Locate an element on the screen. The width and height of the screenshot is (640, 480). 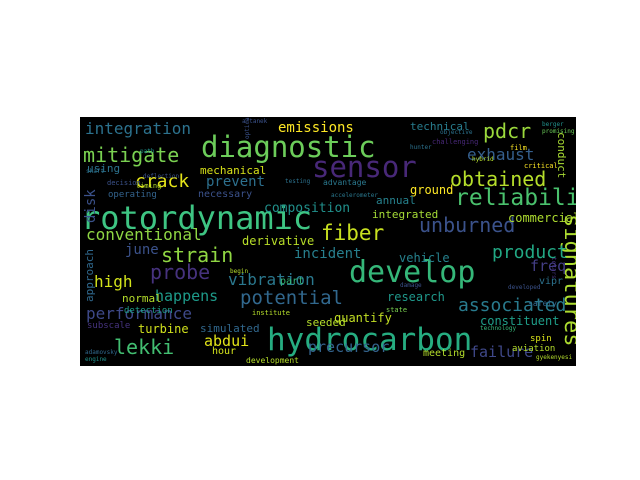
word: composition is located at coordinates (307, 208).